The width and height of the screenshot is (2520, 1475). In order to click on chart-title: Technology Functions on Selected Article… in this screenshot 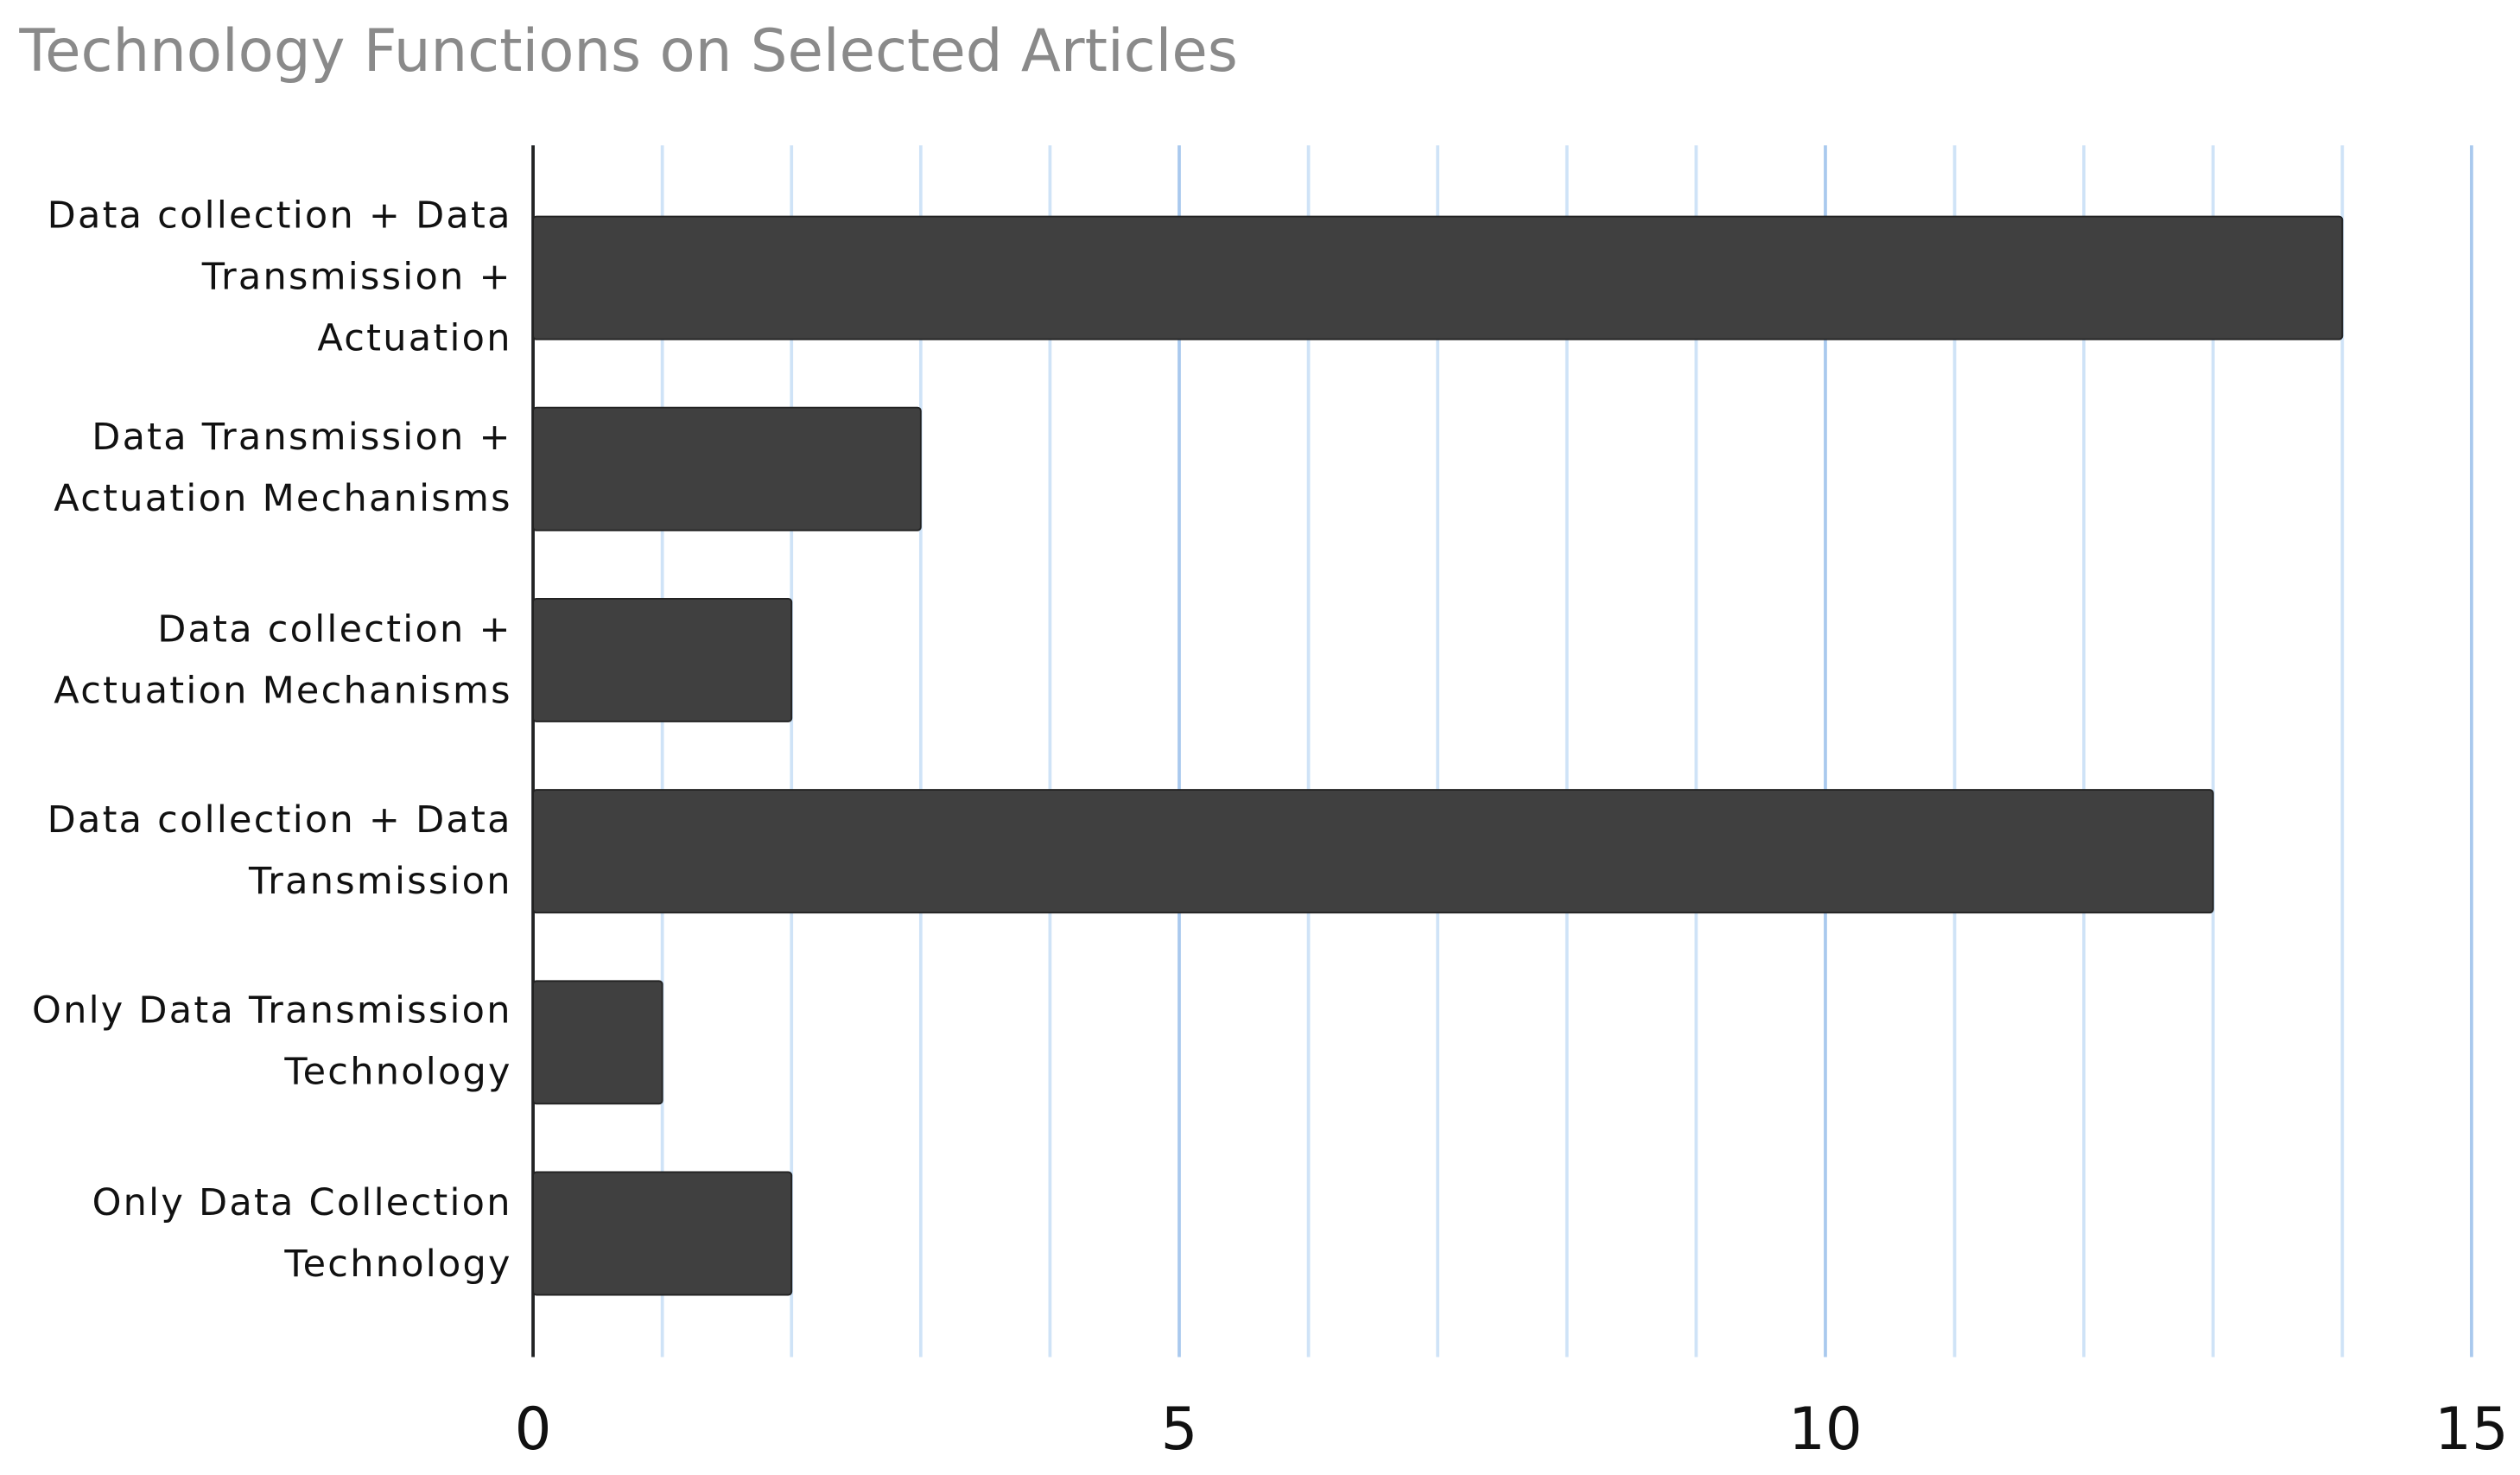, I will do `click(627, 51)`.